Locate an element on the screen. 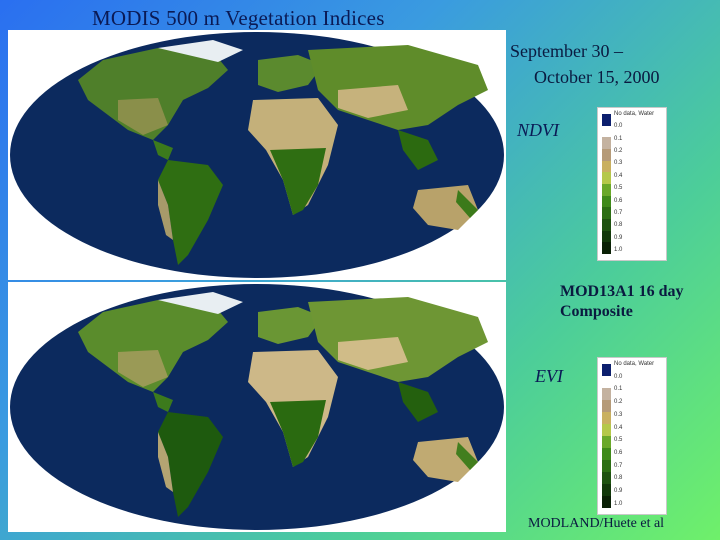  credit: MODLAND/Huete et al is located at coordinates (596, 523).